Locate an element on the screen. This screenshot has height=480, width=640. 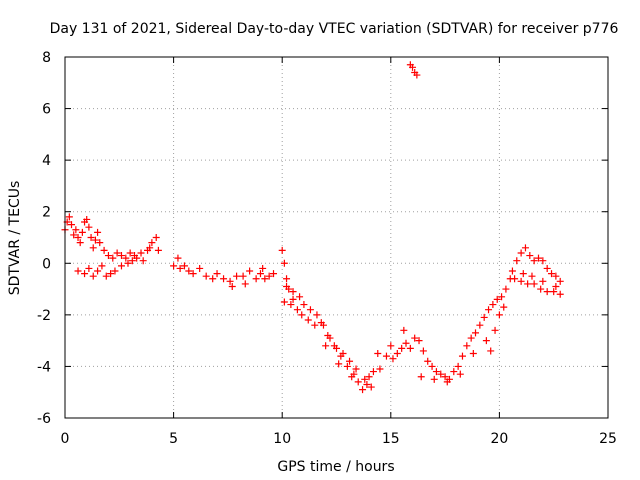
x-tick-label: 20 is located at coordinates (499, 439).